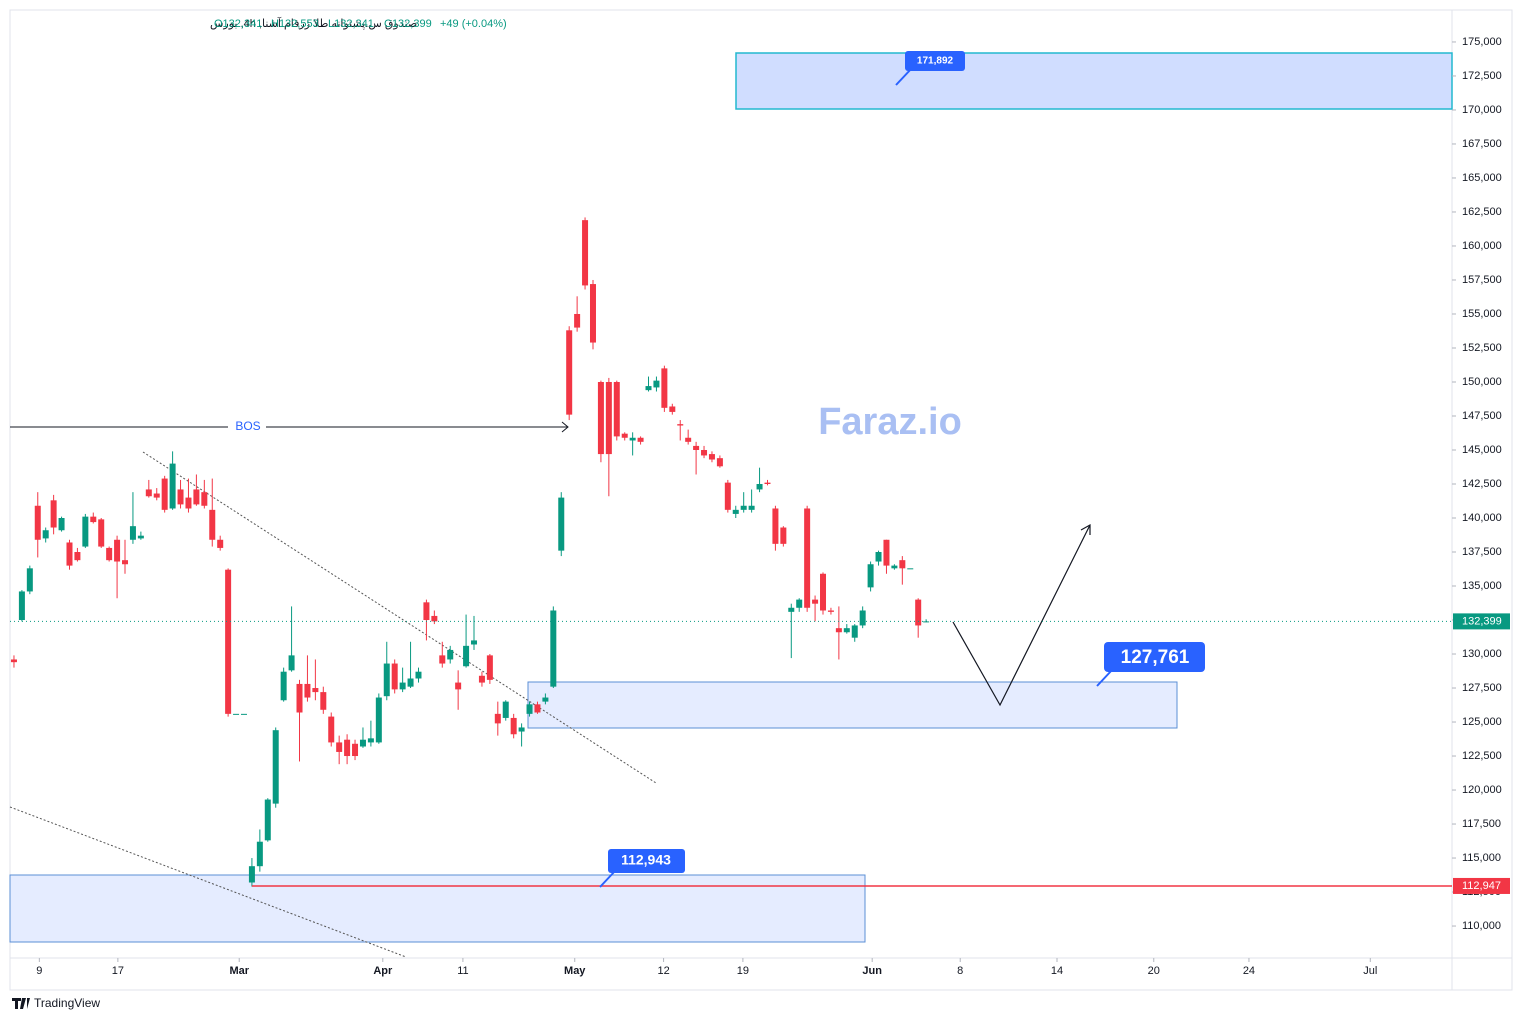 The height and width of the screenshot is (1021, 1523). I want to click on x-tick-label: Mar, so click(239, 971).